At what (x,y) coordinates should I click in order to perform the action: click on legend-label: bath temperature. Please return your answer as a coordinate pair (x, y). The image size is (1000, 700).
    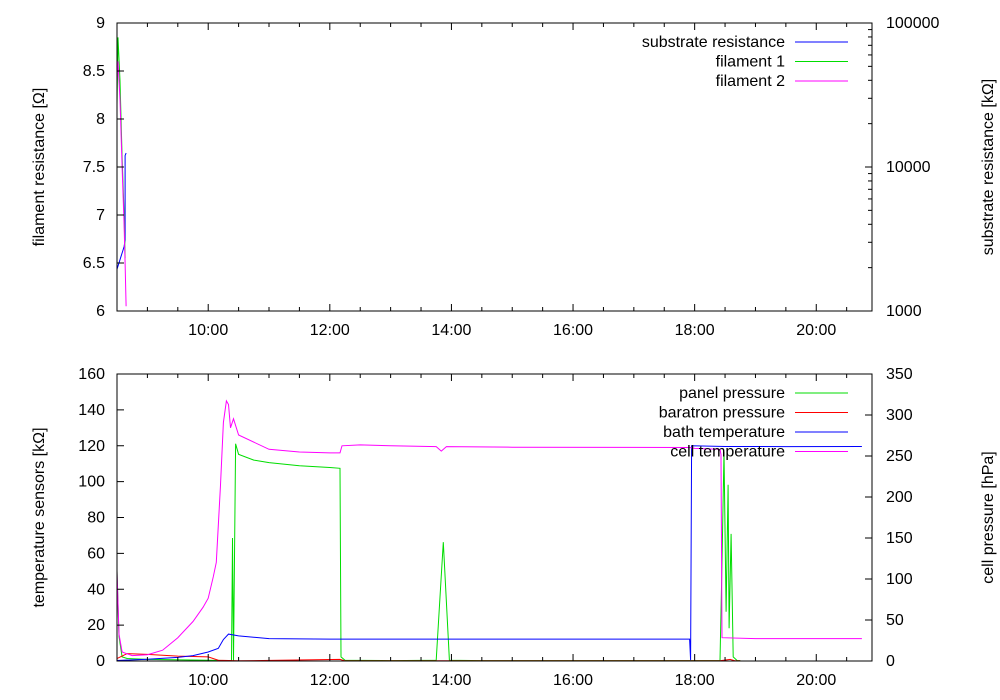
    Looking at the image, I should click on (724, 432).